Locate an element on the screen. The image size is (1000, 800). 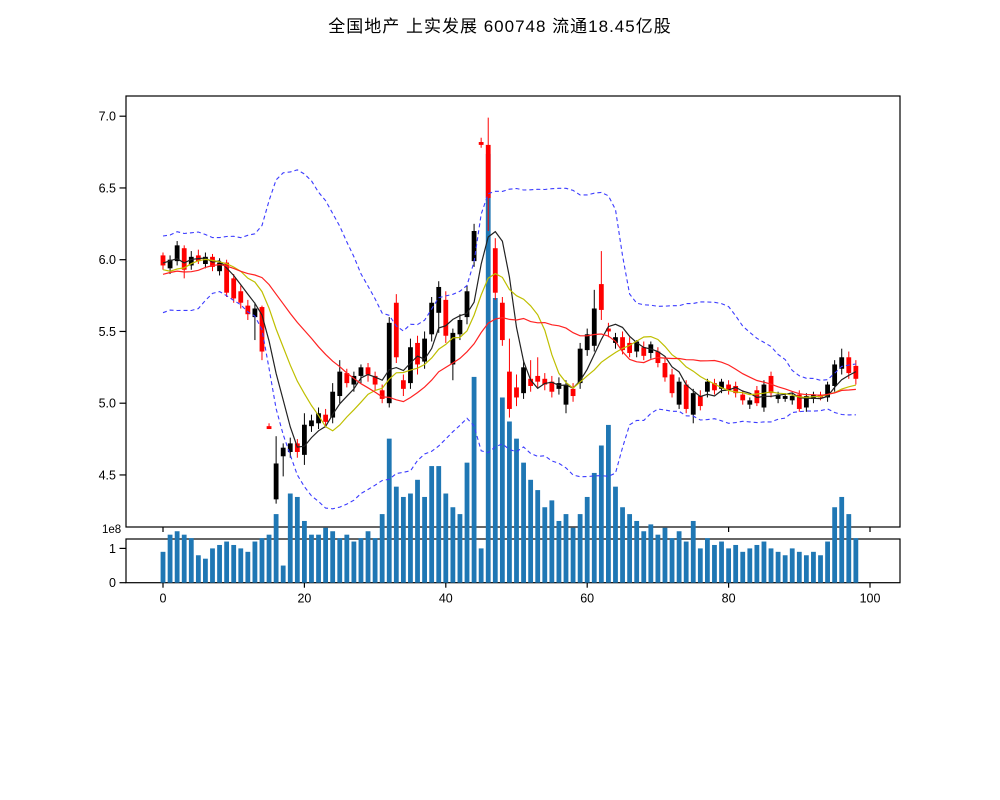
volume-tick-label: 1 is located at coordinates (112, 549).